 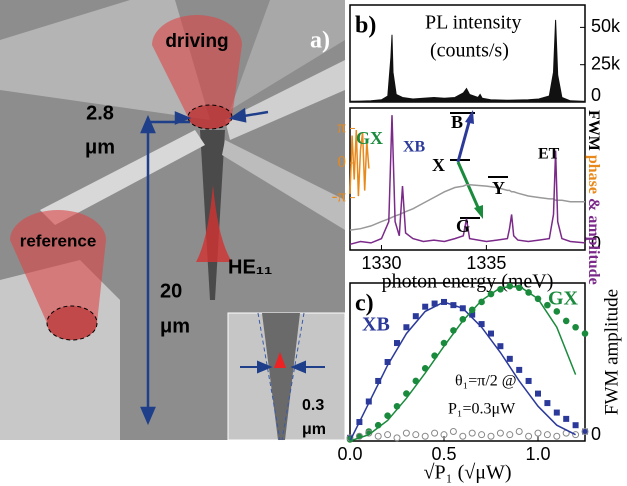 What do you see at coordinates (214, 223) in the screenshot?
I see `mode-profile` at bounding box center [214, 223].